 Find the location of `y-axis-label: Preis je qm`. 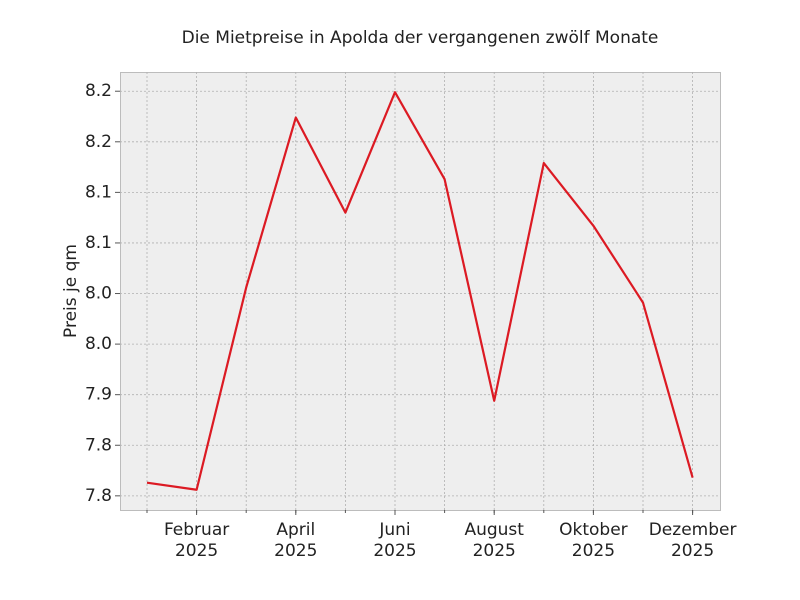

y-axis-label: Preis je qm is located at coordinates (71, 291).